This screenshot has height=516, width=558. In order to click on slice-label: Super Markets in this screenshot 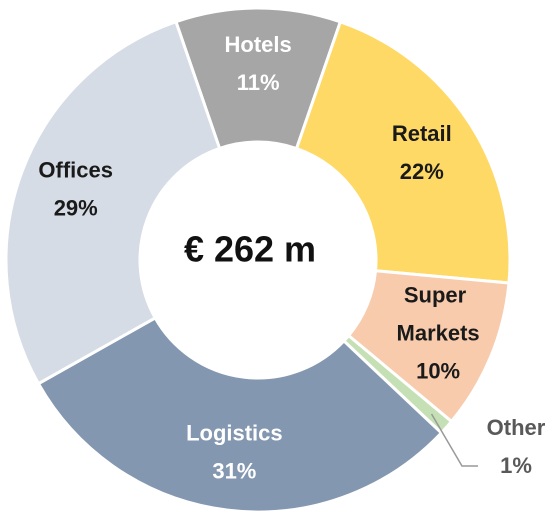, I will do `click(438, 314)`.